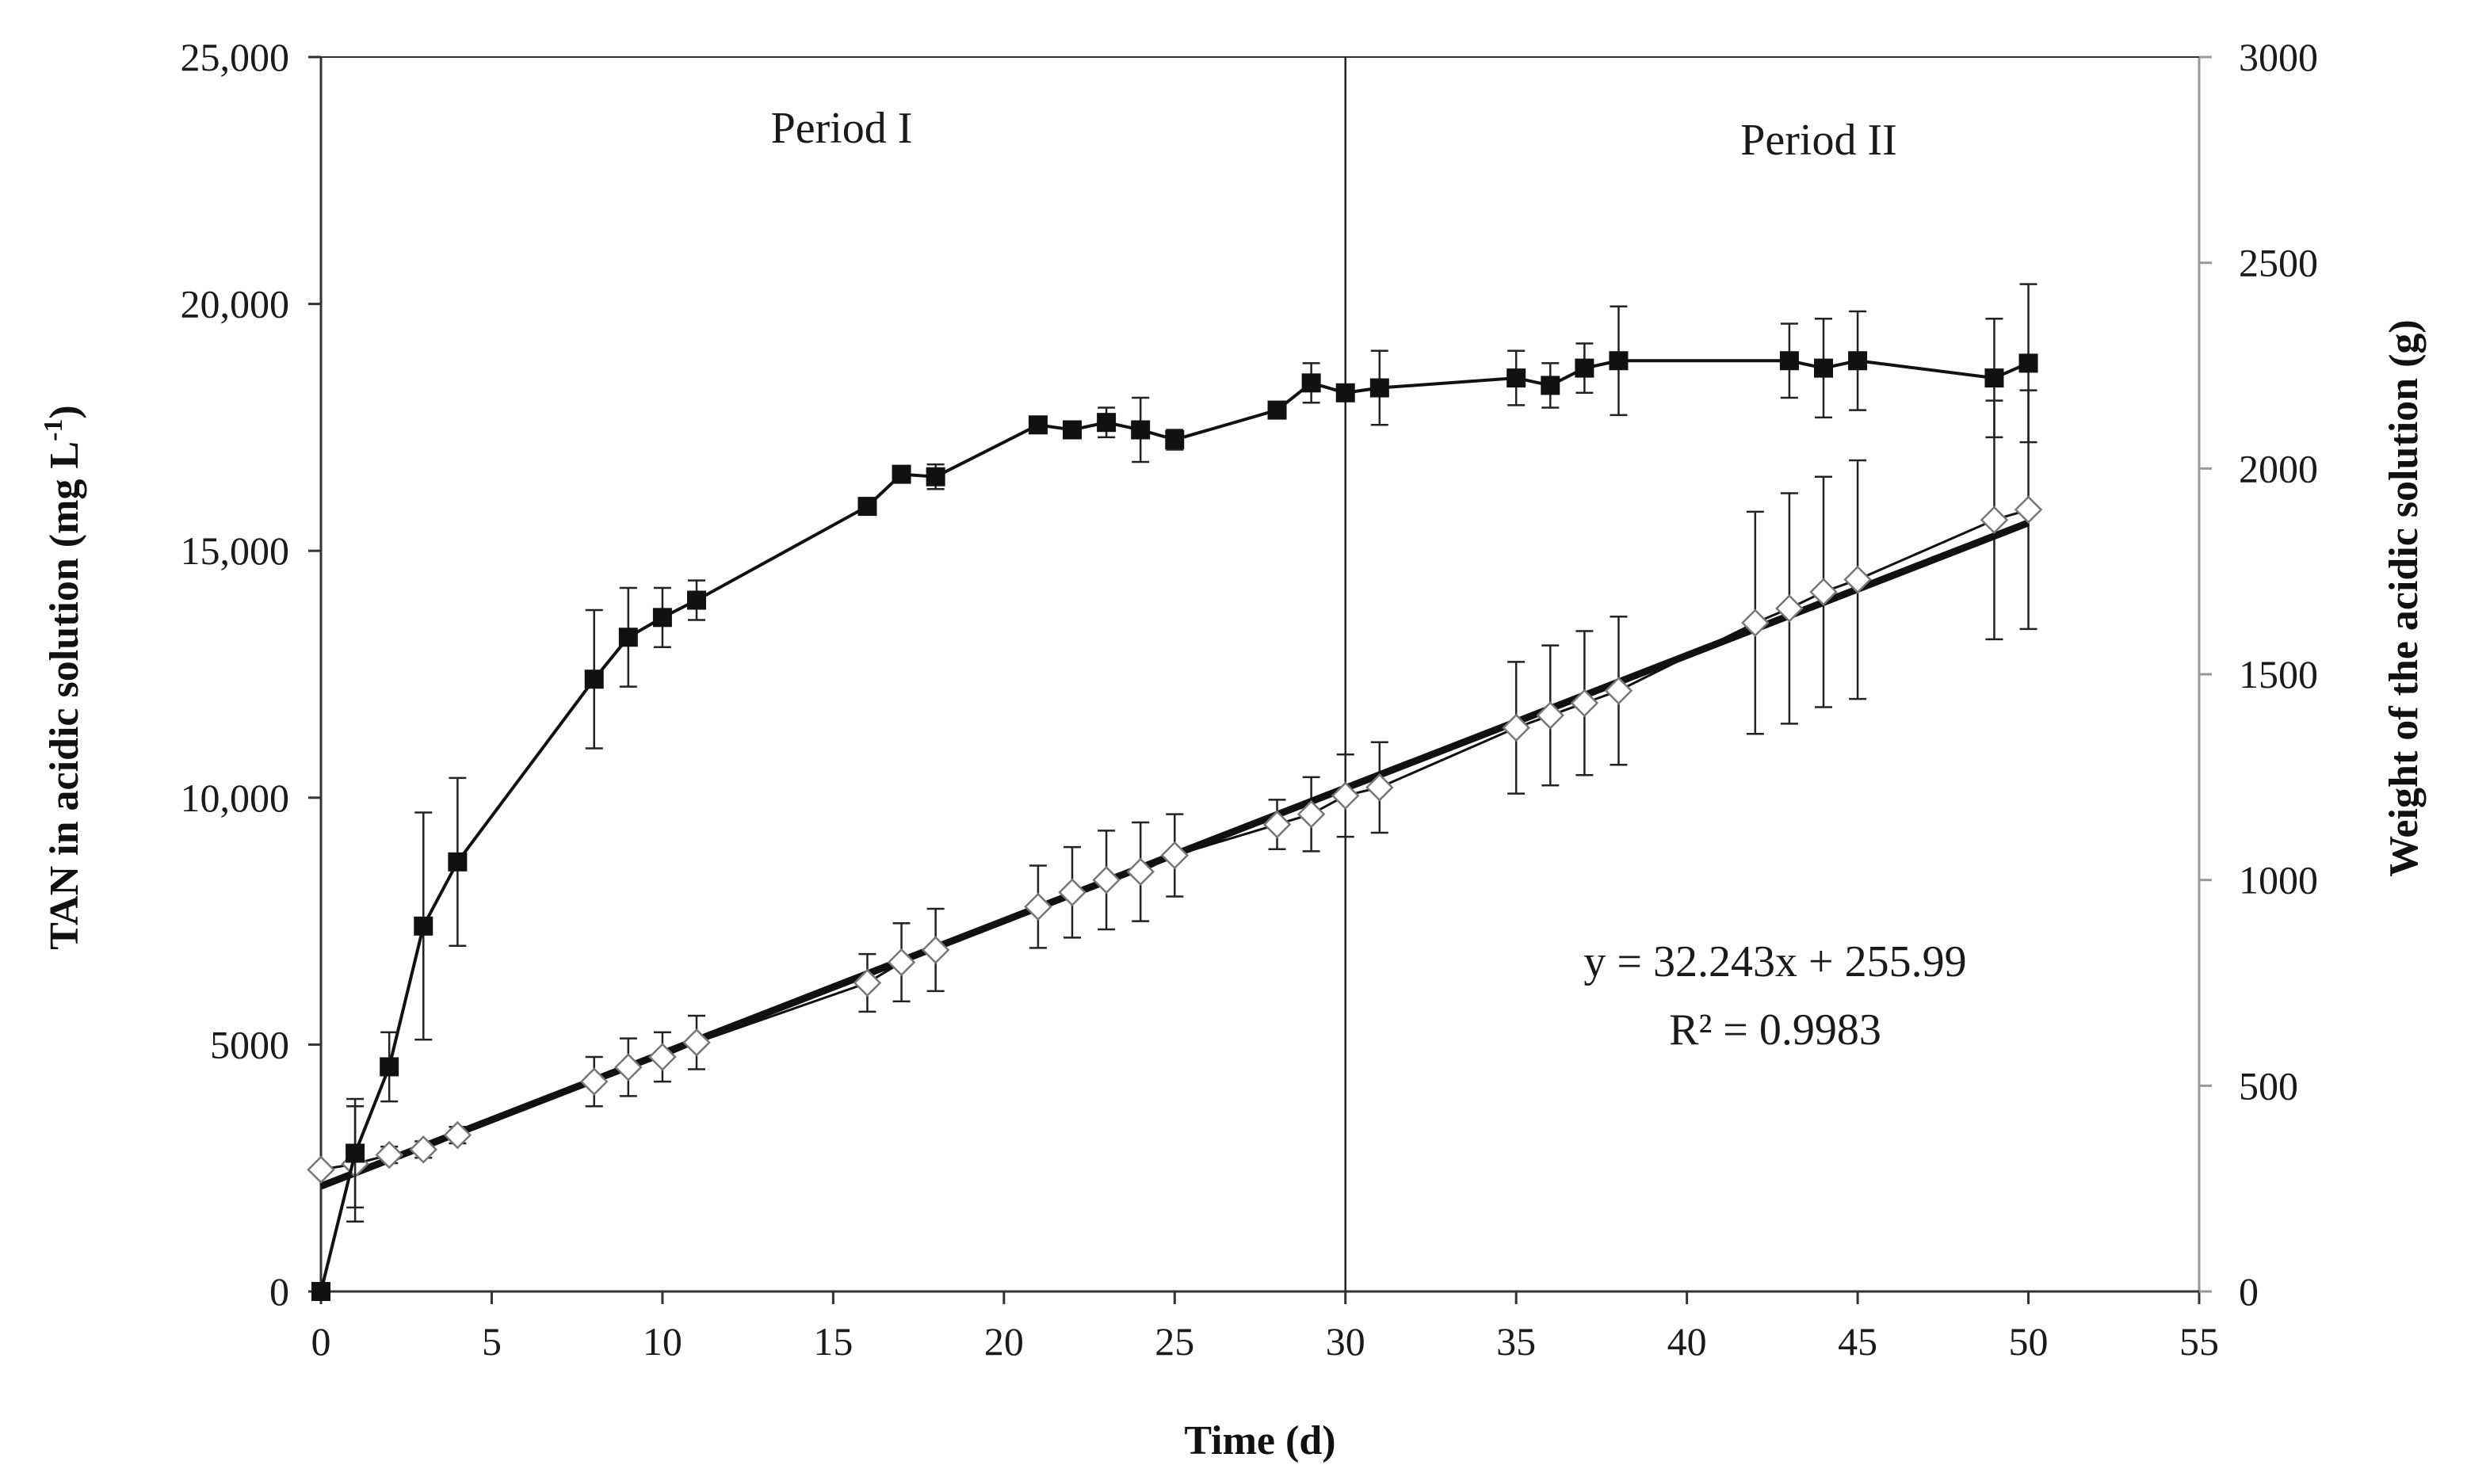 The width and height of the screenshot is (2467, 1484). I want to click on x-tick-label: 15, so click(833, 1341).